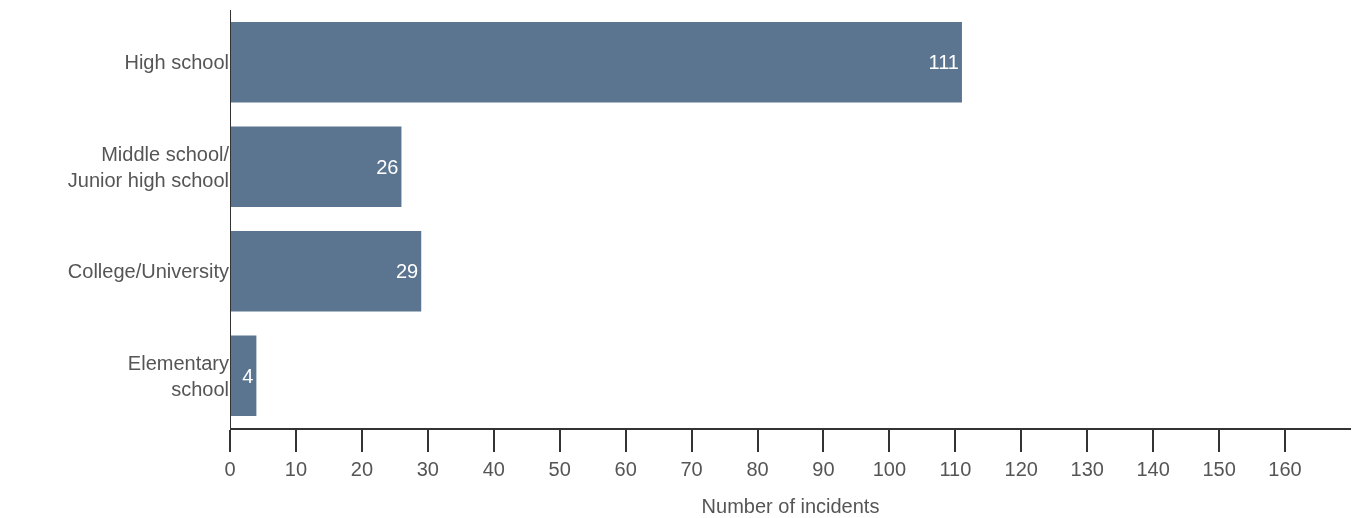 The width and height of the screenshot is (1361, 518). Describe the element at coordinates (148, 166) in the screenshot. I see `y-tick-label: Middle school/ Junior high school` at that location.